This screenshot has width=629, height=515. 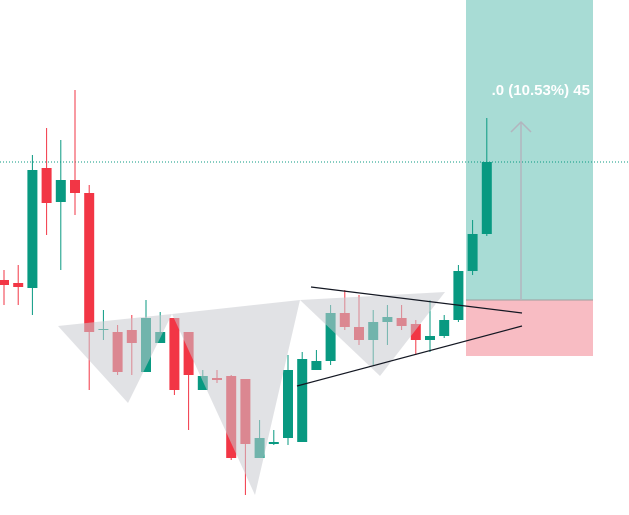 I want to click on position-label: .0 (10.53%) 45, so click(x=541, y=90).